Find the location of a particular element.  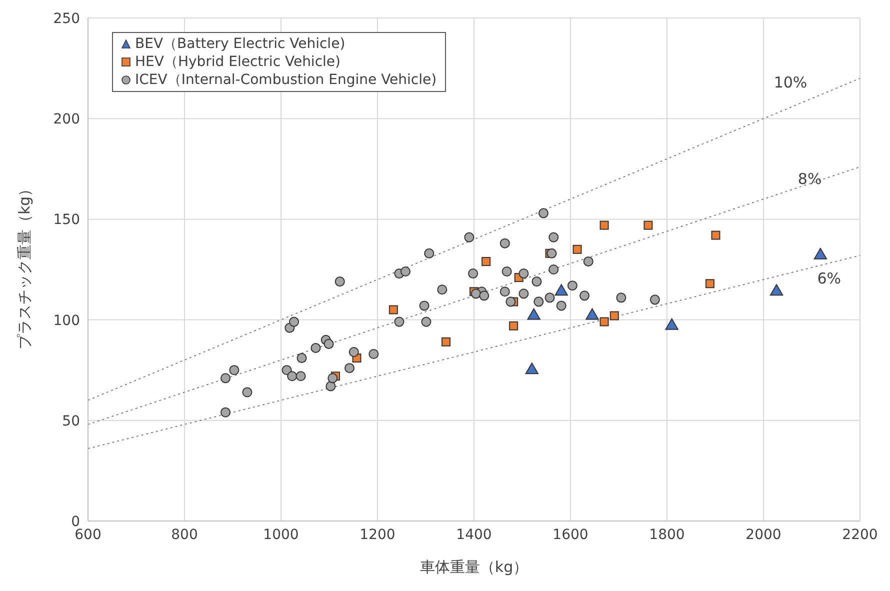

x-tick-label: 800 is located at coordinates (184, 534).